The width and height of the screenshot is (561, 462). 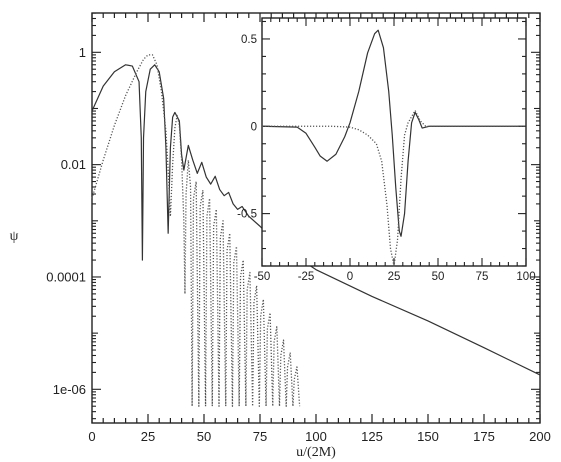 I want to click on main-x-tick-label: 75, so click(x=260, y=436).